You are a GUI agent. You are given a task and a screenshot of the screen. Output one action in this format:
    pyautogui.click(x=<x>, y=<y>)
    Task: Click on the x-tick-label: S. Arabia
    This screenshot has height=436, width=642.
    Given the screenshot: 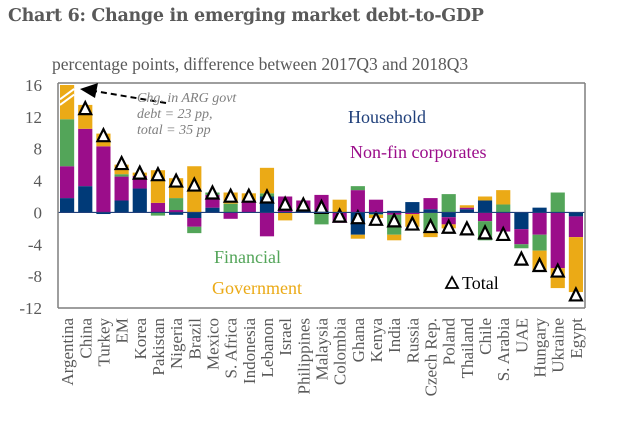 What is the action you would take?
    pyautogui.click(x=503, y=350)
    